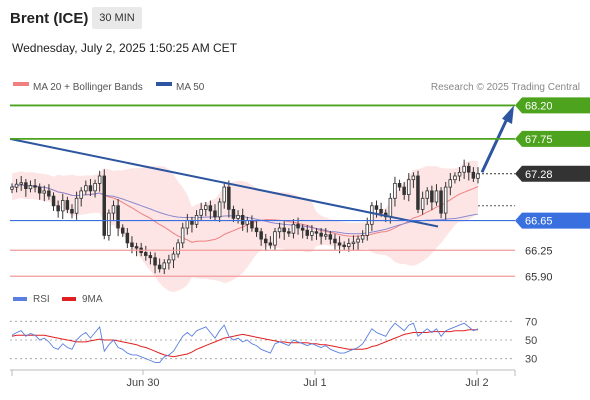  Describe the element at coordinates (508, 114) in the screenshot. I see `forecast-arrow-head` at that location.